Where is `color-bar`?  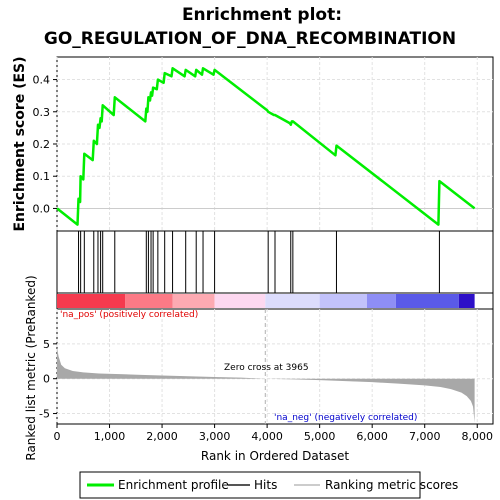
color-bar is located at coordinates (266, 301).